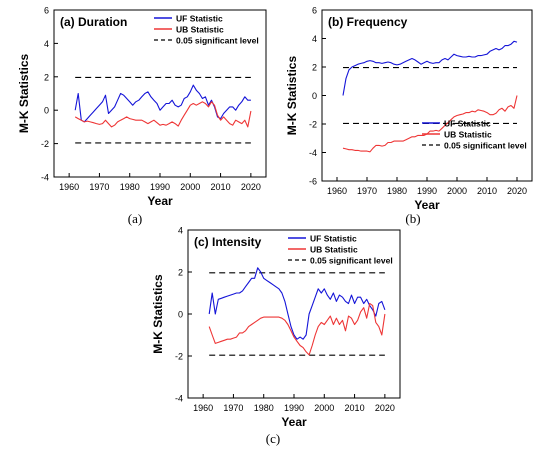 This screenshot has width=550, height=450. What do you see at coordinates (93, 22) in the screenshot?
I see `panel-label: (a) Duration` at bounding box center [93, 22].